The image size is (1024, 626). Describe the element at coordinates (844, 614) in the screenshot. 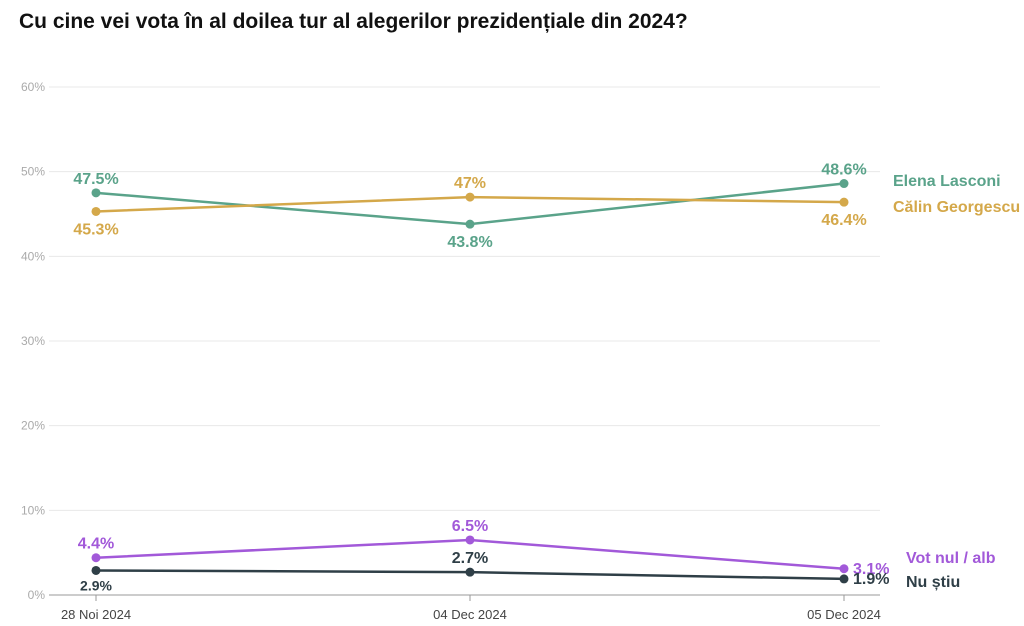

I see `x-tick-label: 05 Dec 2024` at that location.